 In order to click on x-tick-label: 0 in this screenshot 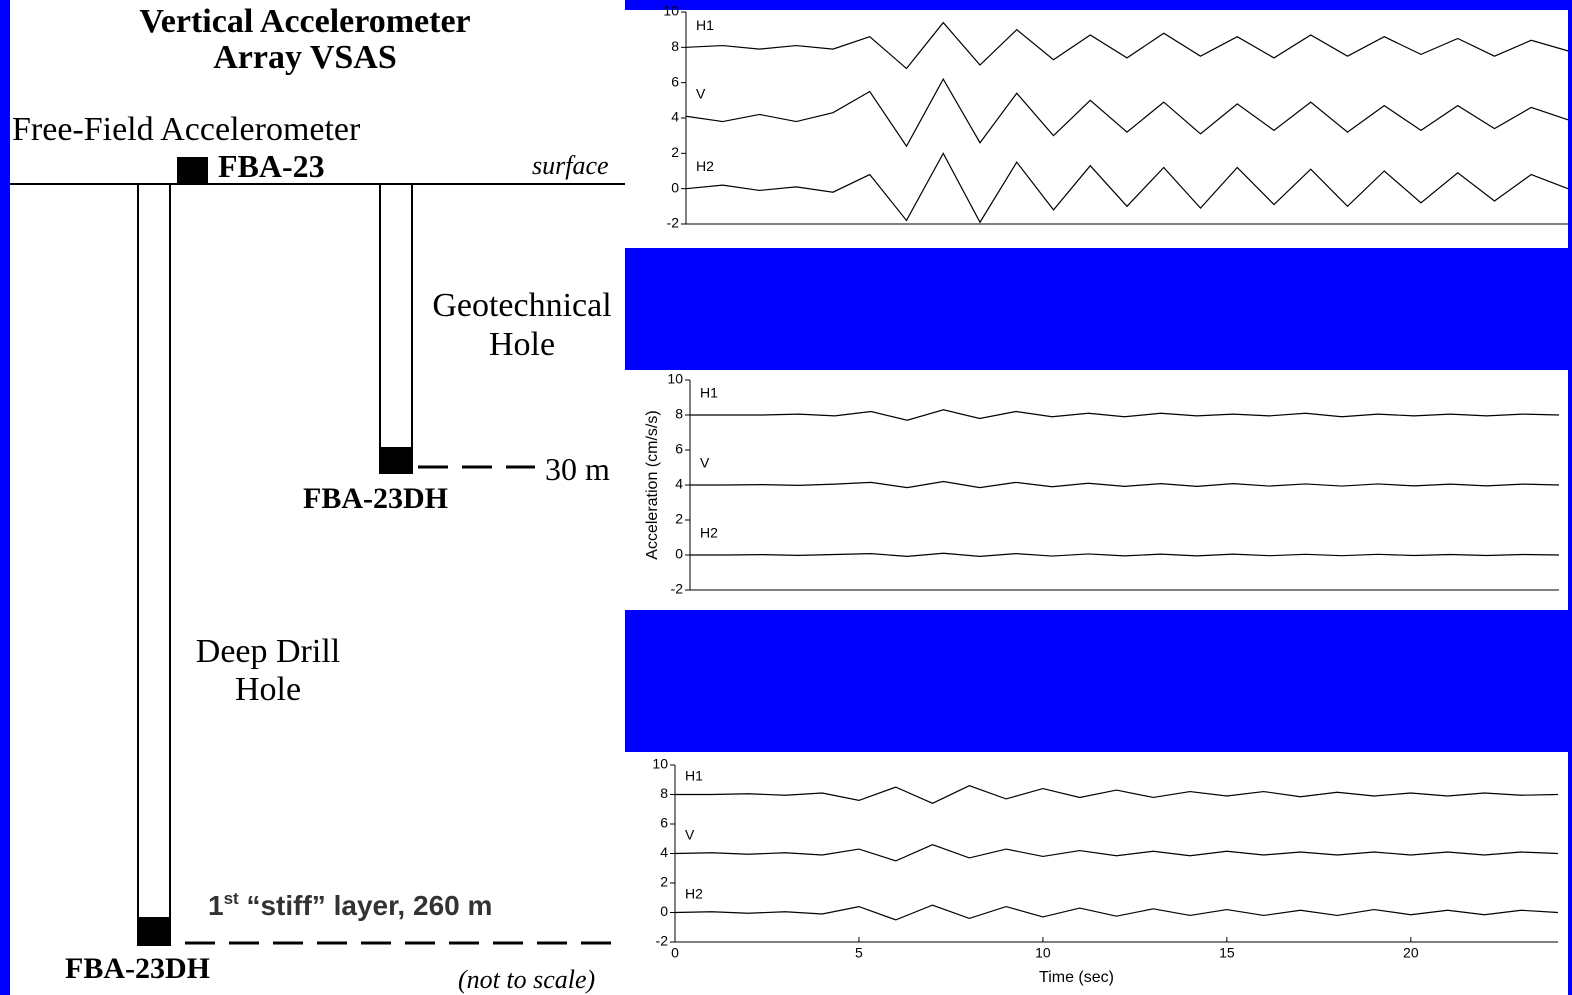, I will do `click(675, 953)`.